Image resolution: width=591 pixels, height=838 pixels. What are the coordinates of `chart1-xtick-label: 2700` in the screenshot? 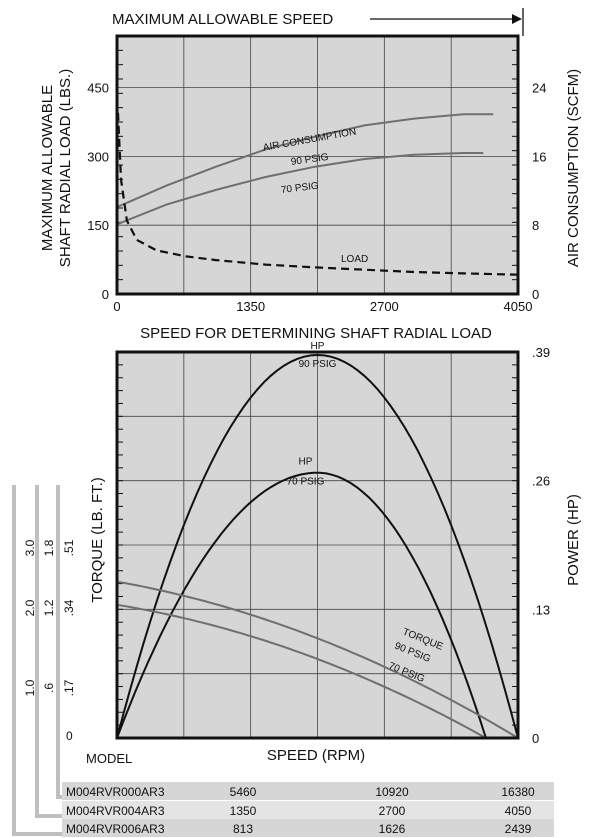 It's located at (384, 306).